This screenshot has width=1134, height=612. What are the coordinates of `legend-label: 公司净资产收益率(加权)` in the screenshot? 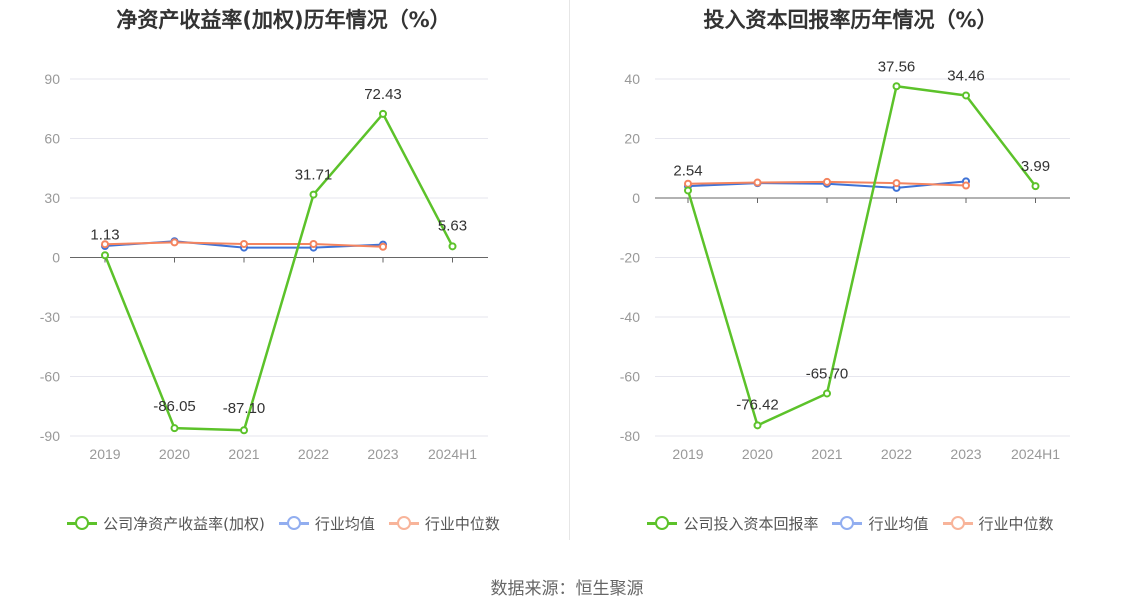 It's located at (184, 523).